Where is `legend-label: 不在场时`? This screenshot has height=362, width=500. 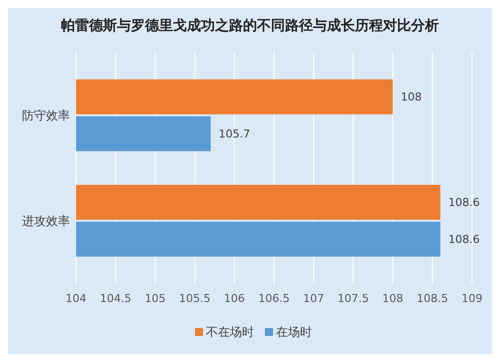 legend-label: 不在场时 is located at coordinates (230, 332).